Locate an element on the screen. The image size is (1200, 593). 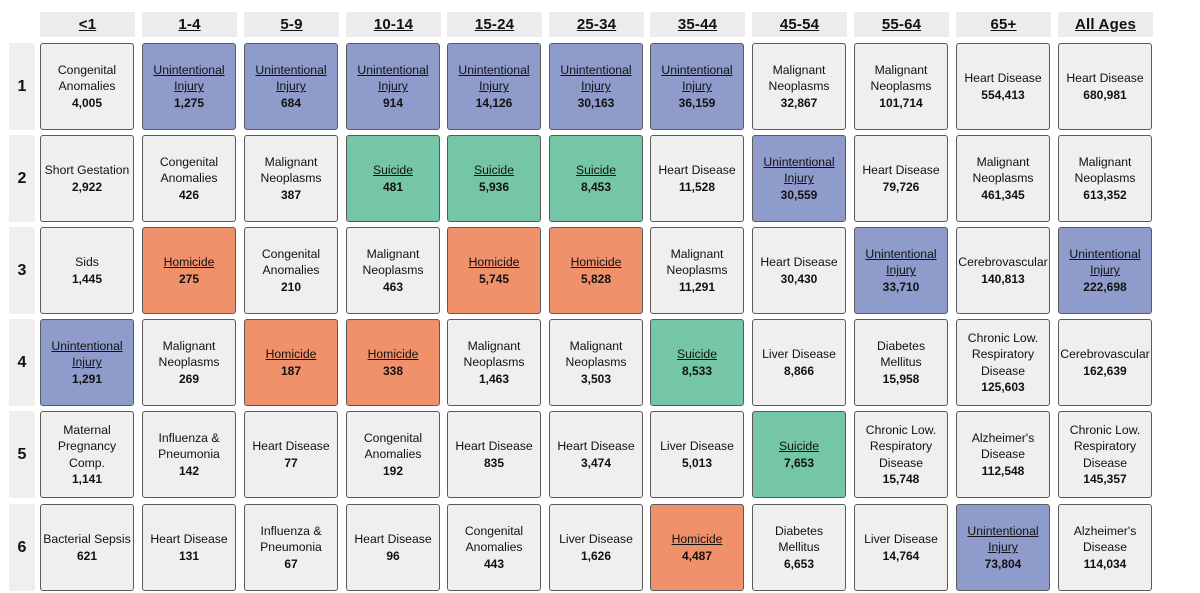
death-count: 30,430 is located at coordinates (799, 278).